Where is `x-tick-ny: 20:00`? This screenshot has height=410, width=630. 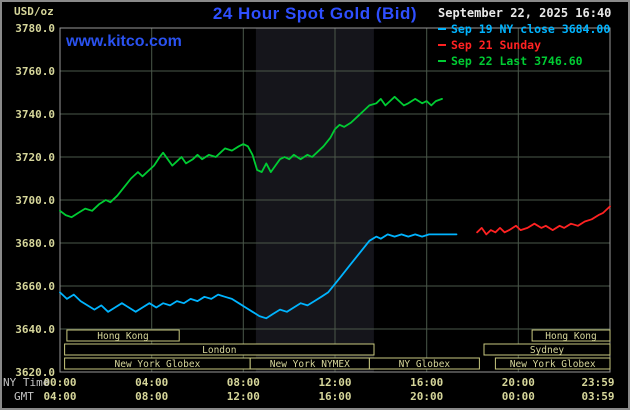 x-tick-ny: 20:00 is located at coordinates (518, 382).